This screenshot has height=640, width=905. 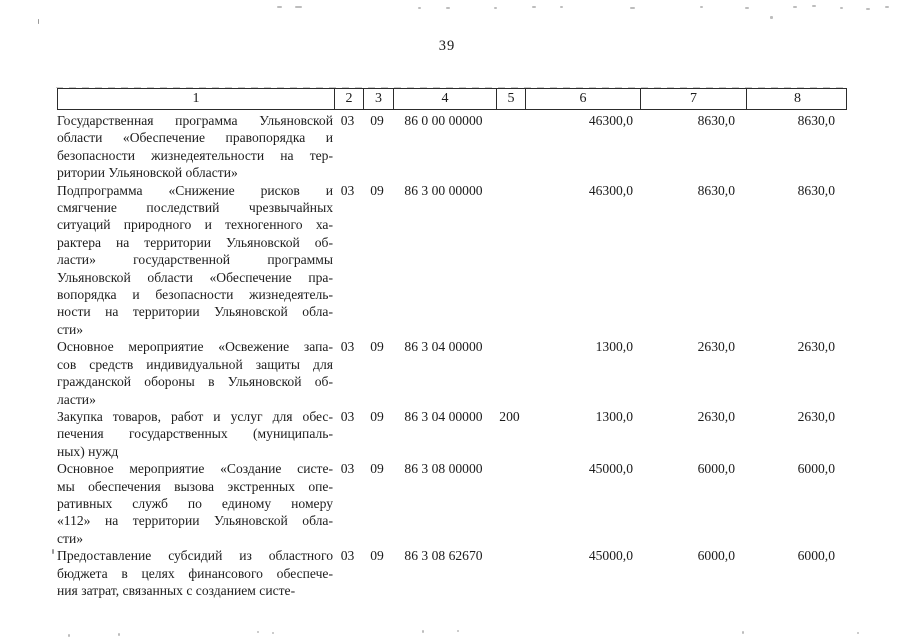 I want to click on expense-name-line: бюджета в целях финансового обеспече-, so click(x=195, y=573).